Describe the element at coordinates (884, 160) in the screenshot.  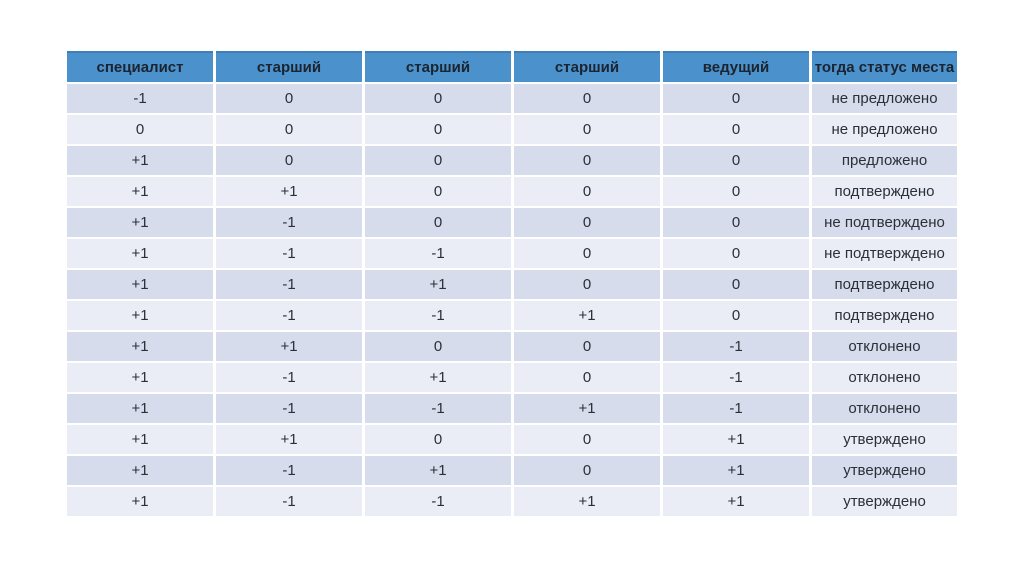
I see `status-cell: предложено` at that location.